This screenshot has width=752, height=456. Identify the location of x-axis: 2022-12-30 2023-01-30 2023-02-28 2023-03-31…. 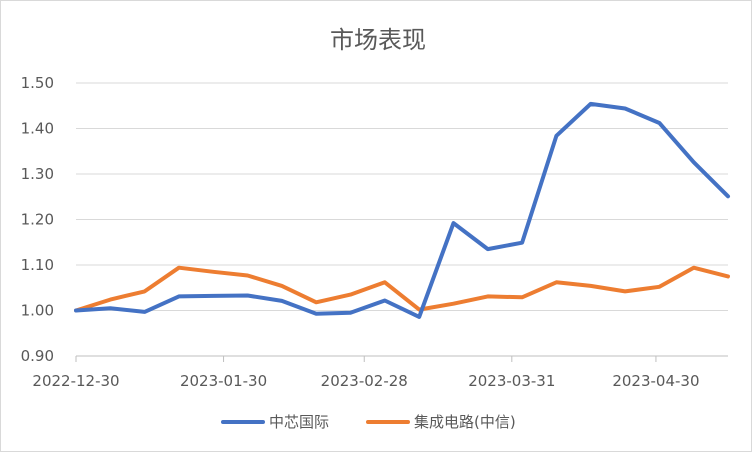
(380, 372).